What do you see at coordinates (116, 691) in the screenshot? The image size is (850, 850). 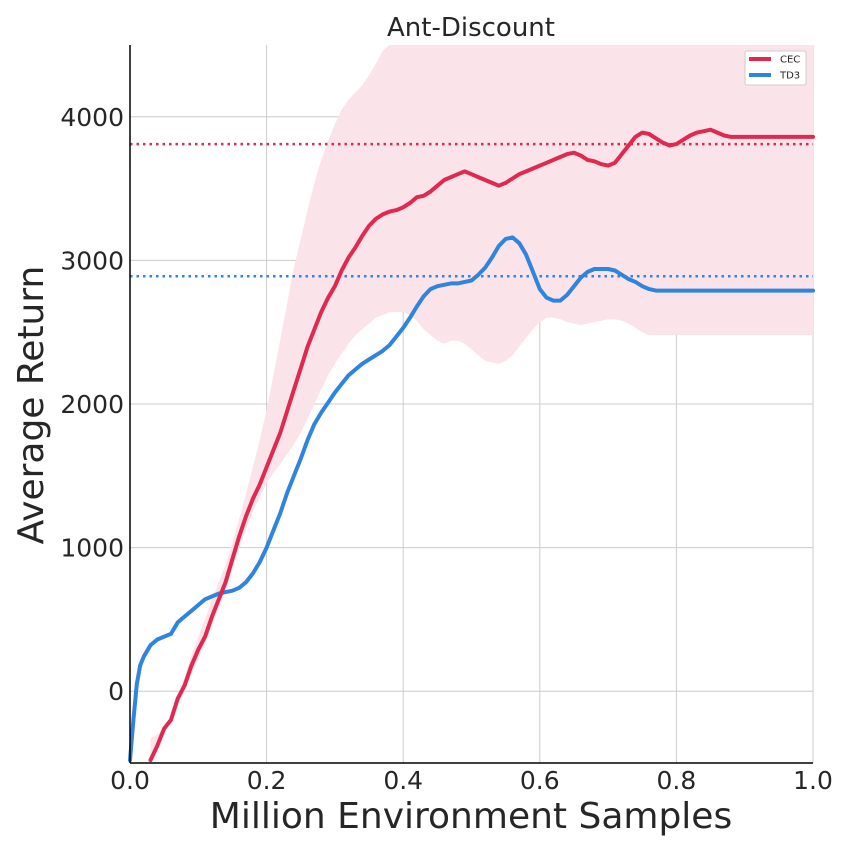 I see `y-tick-label: 0` at bounding box center [116, 691].